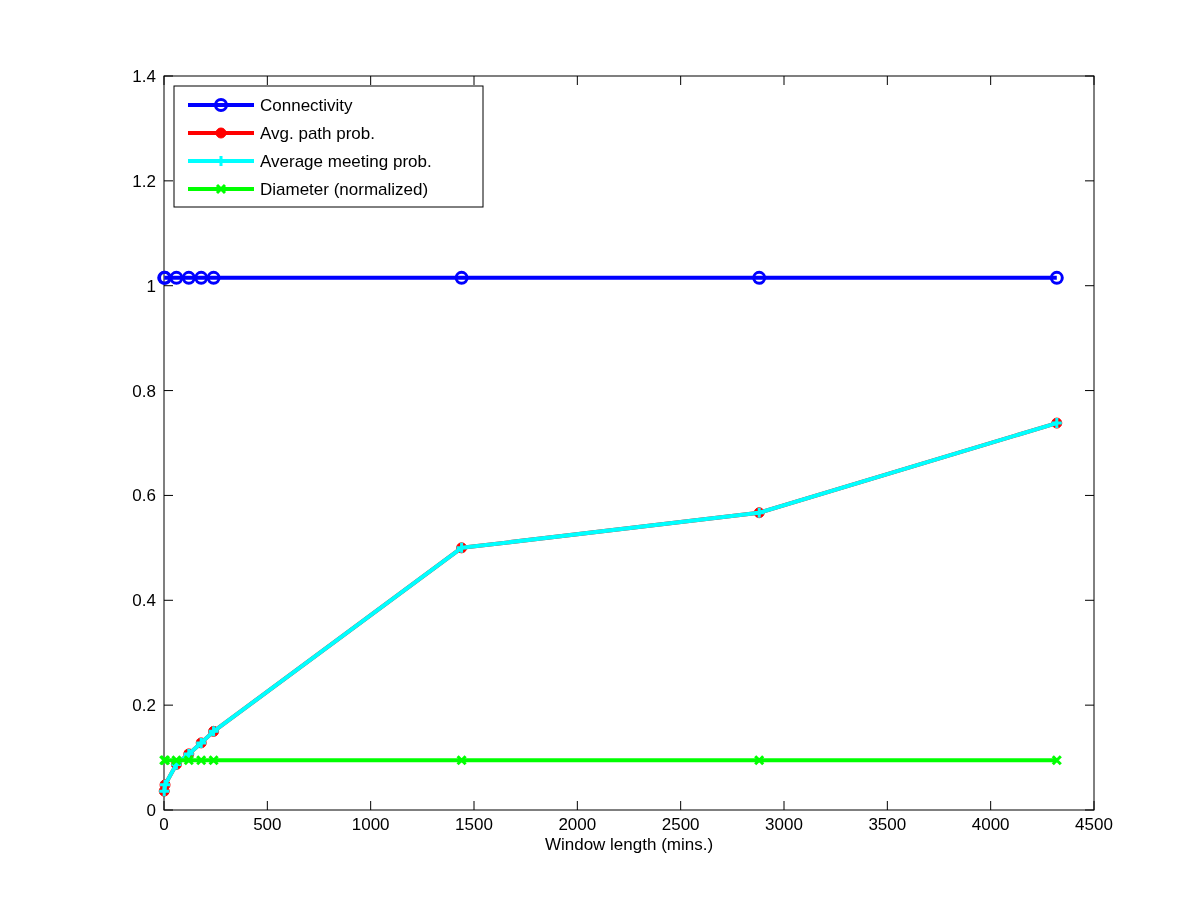 This screenshot has width=1200, height=900. Describe the element at coordinates (144, 181) in the screenshot. I see `y-tick-label: 1.2` at that location.